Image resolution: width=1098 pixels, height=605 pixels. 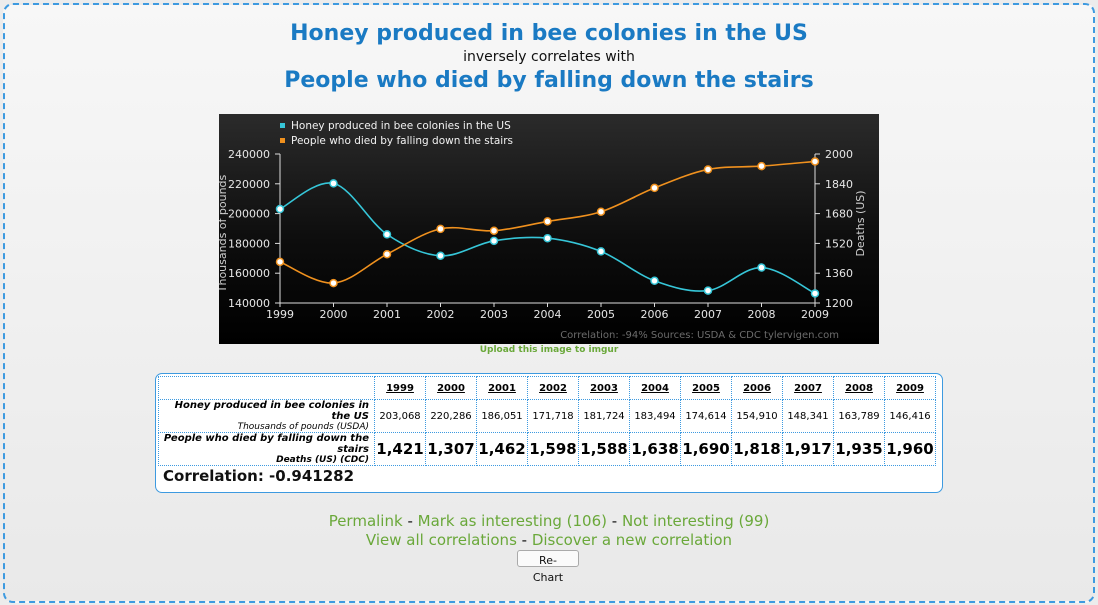 I want to click on table-corner-cell, so click(x=266, y=388).